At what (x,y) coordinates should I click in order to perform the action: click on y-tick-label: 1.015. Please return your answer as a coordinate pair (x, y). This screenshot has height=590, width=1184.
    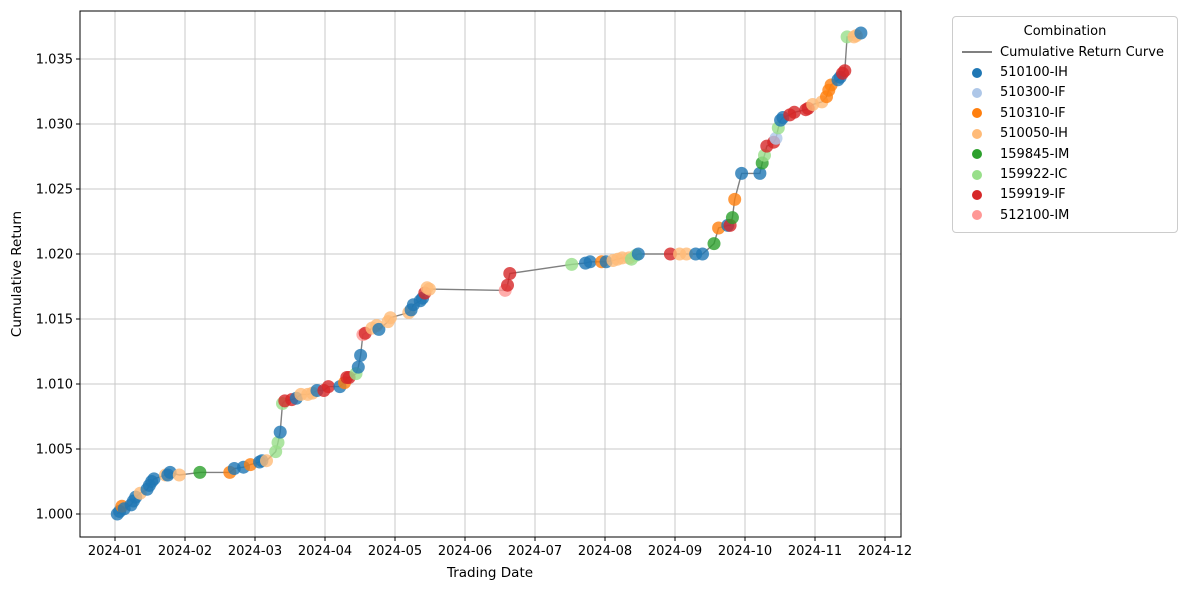
    Looking at the image, I should click on (54, 320).